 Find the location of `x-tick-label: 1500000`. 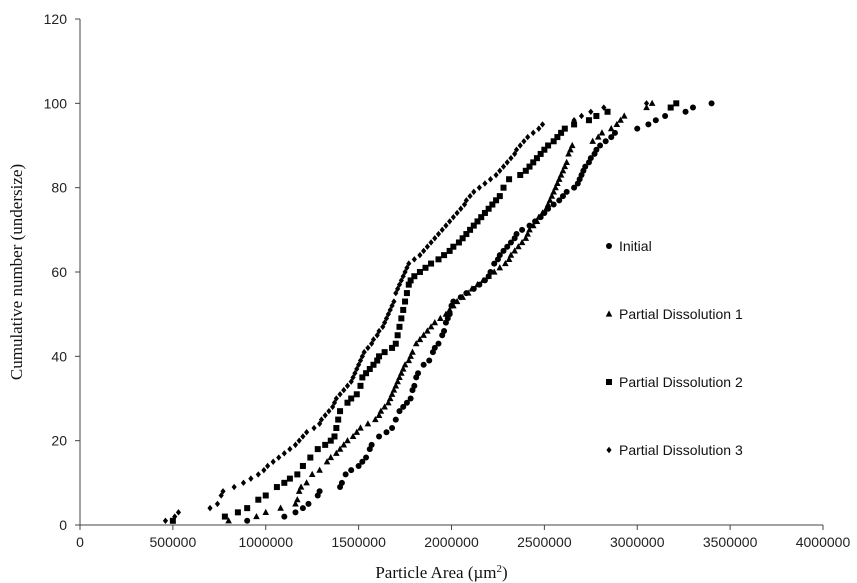

x-tick-label: 1500000 is located at coordinates (358, 542).